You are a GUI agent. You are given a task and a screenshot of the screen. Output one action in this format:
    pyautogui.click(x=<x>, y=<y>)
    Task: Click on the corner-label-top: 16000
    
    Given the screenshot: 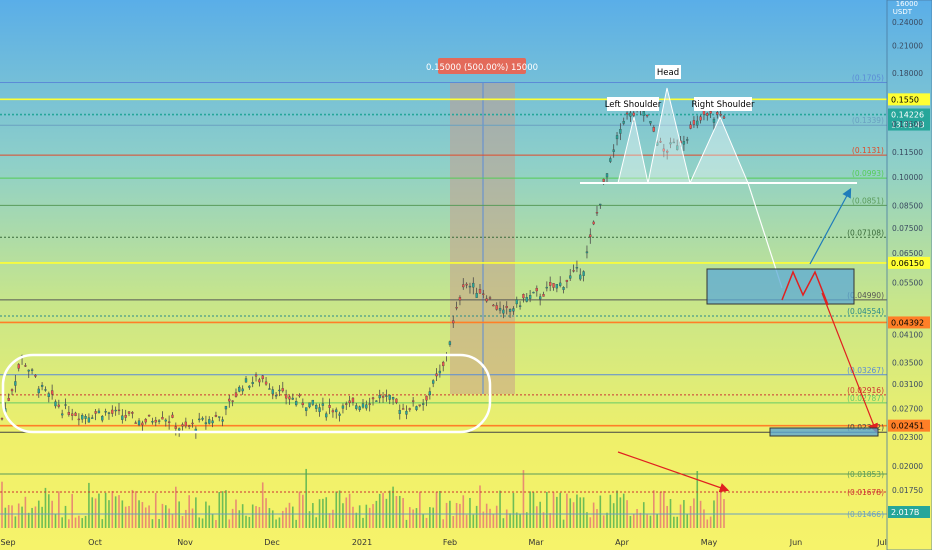 What is the action you would take?
    pyautogui.click(x=907, y=4)
    